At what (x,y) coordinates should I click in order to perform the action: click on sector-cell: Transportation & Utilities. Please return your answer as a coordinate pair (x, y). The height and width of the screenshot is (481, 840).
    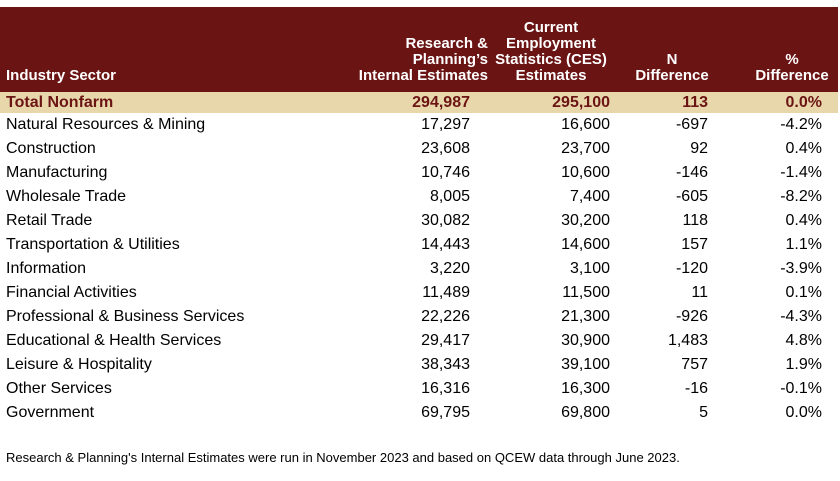
    Looking at the image, I should click on (93, 244).